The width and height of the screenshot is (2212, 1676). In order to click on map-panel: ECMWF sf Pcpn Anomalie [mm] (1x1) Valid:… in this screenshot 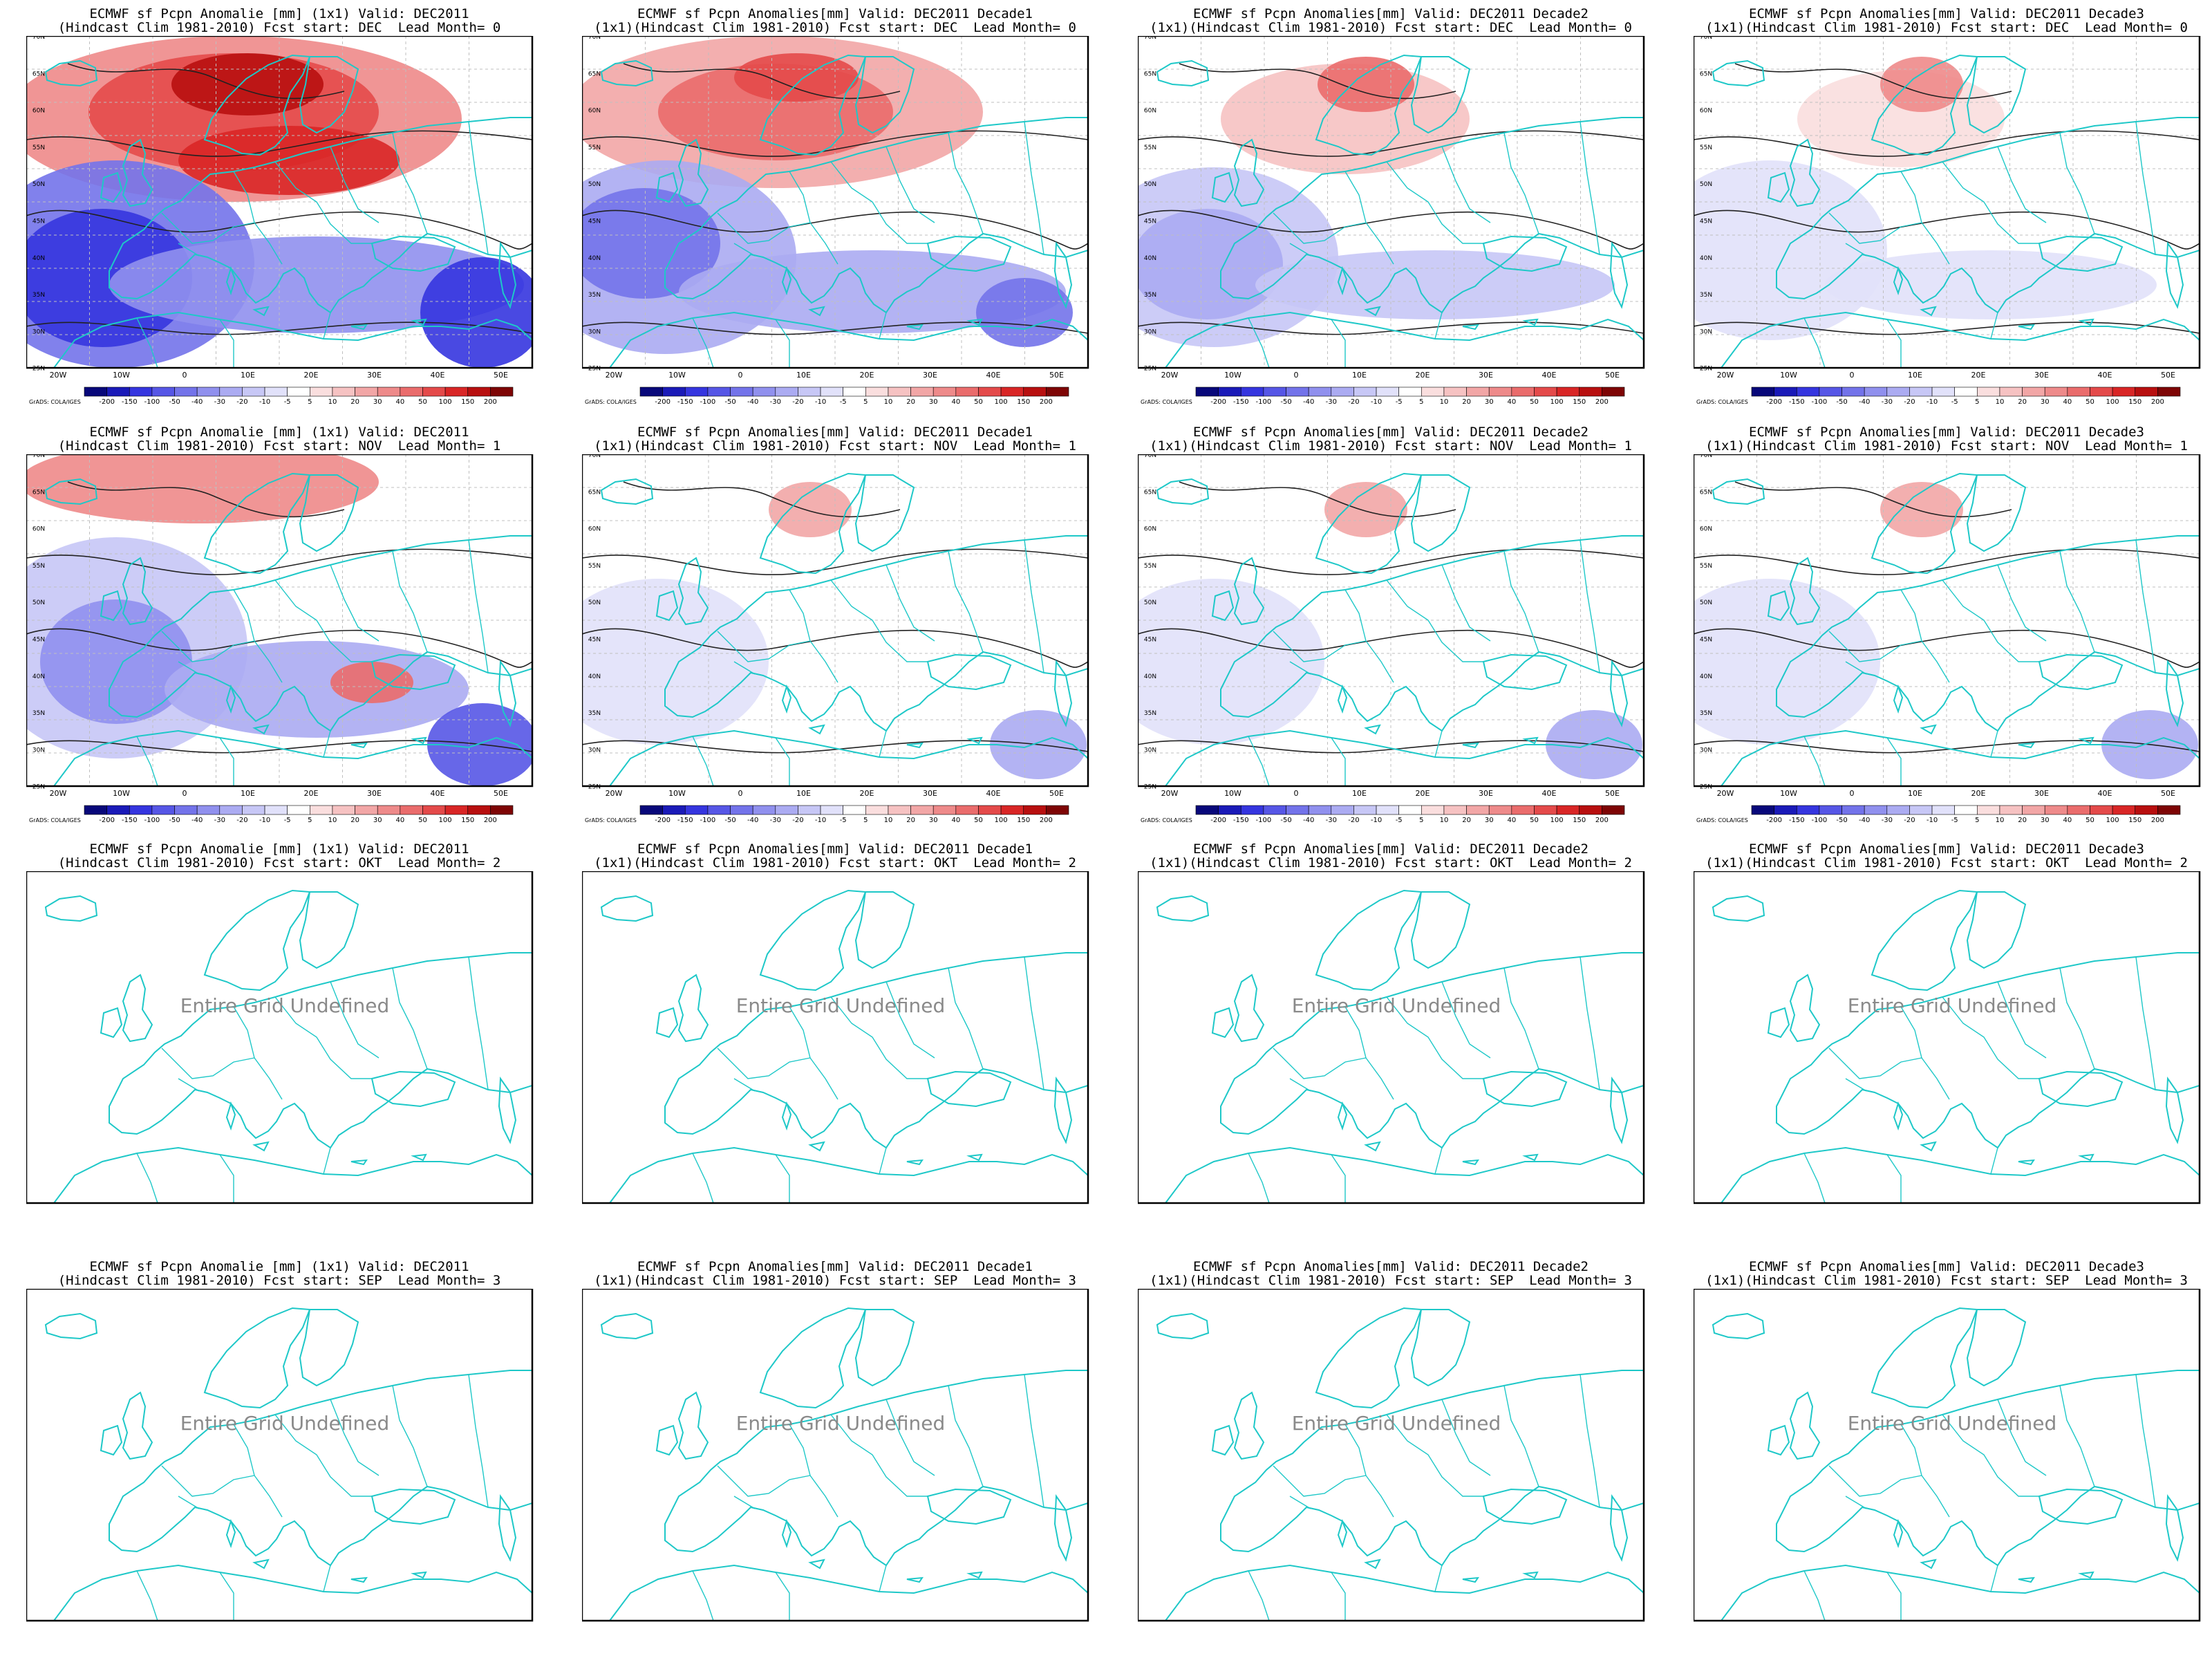, I will do `click(303, 1468)`.